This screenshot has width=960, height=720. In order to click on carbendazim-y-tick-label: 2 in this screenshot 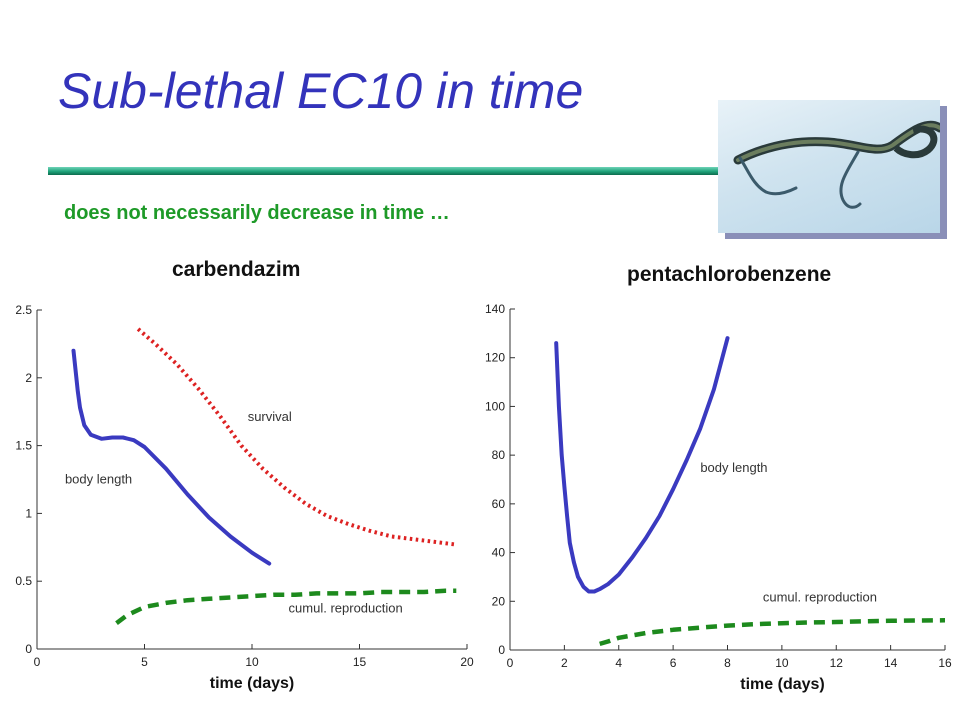, I will do `click(28, 378)`.